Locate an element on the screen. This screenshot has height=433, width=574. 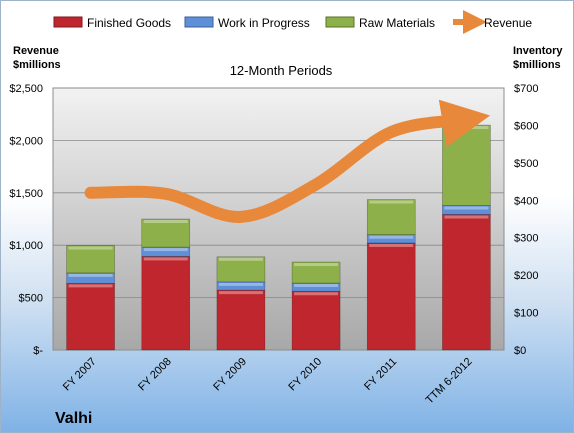
right-tick-label: $700 is located at coordinates (526, 89).